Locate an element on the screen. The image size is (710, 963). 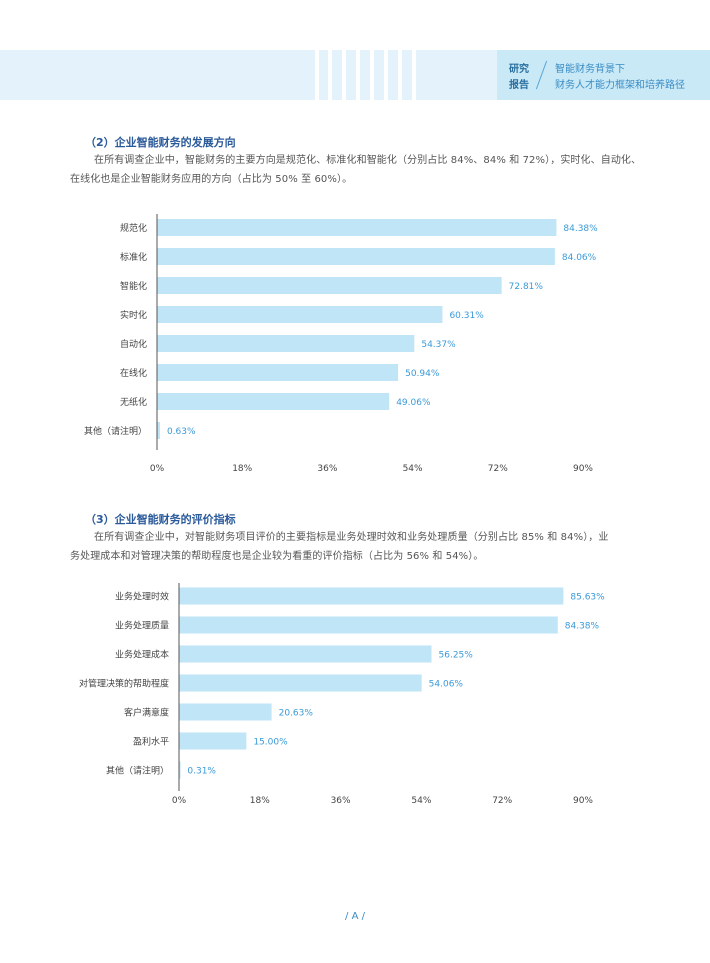
page-header is located at coordinates (355, 75).